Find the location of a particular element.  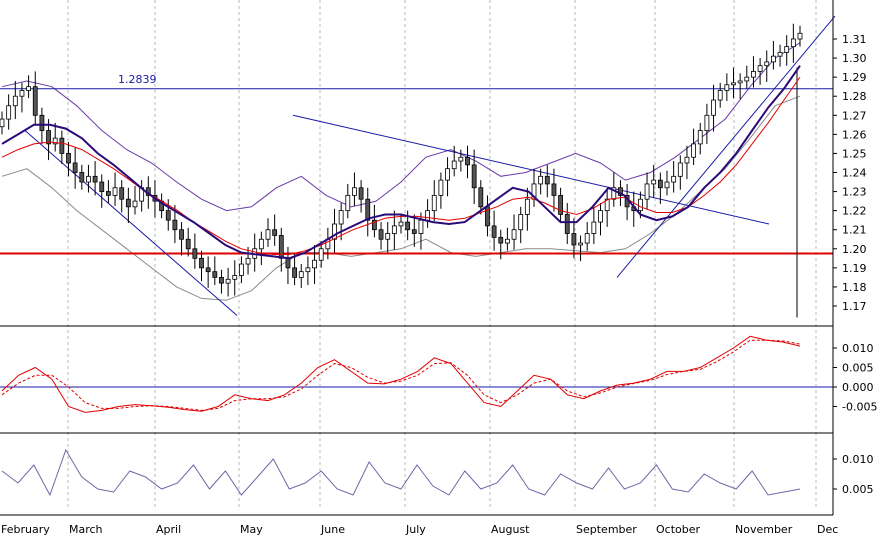

oscillator-panel is located at coordinates (401, 472).